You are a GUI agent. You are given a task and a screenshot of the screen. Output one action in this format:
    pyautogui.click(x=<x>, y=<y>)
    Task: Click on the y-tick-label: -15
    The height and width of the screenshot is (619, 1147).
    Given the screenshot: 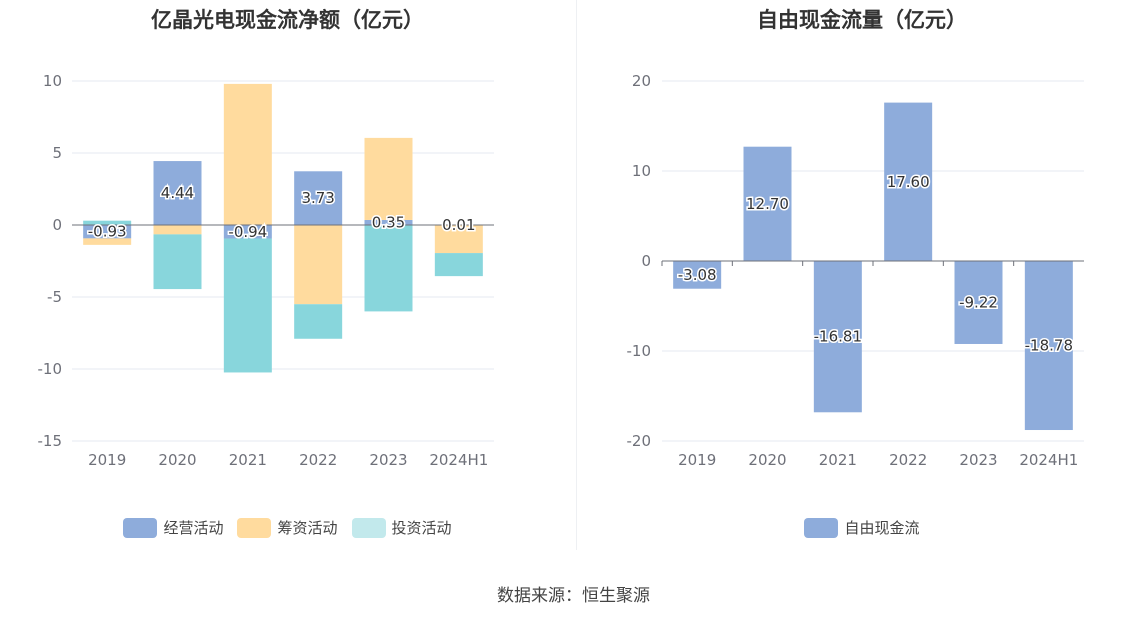 What is the action you would take?
    pyautogui.click(x=50, y=441)
    